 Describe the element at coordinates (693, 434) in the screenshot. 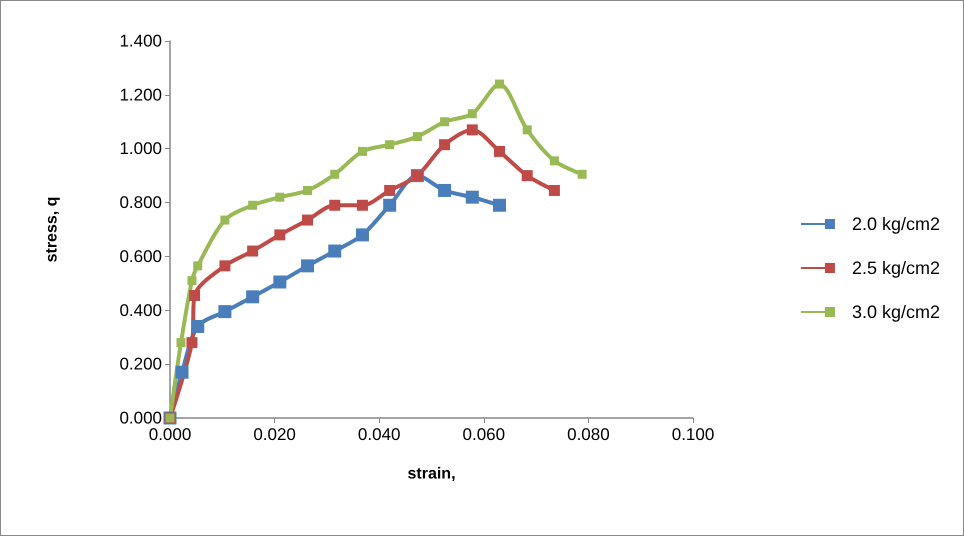

I see `x-tick-label: 0.100` at that location.